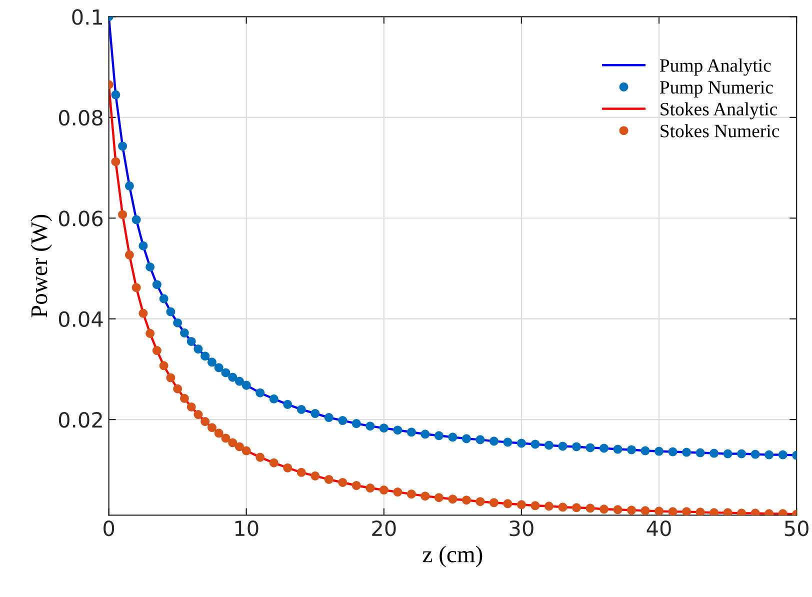 The width and height of the screenshot is (812, 597). I want to click on y-tick-label: 0.02, so click(80, 420).